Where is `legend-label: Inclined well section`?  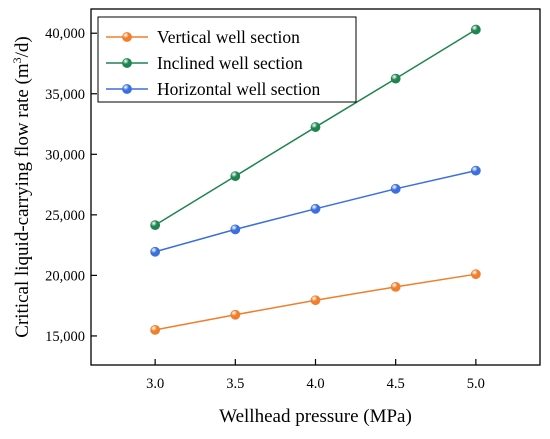 legend-label: Inclined well section is located at coordinates (230, 63).